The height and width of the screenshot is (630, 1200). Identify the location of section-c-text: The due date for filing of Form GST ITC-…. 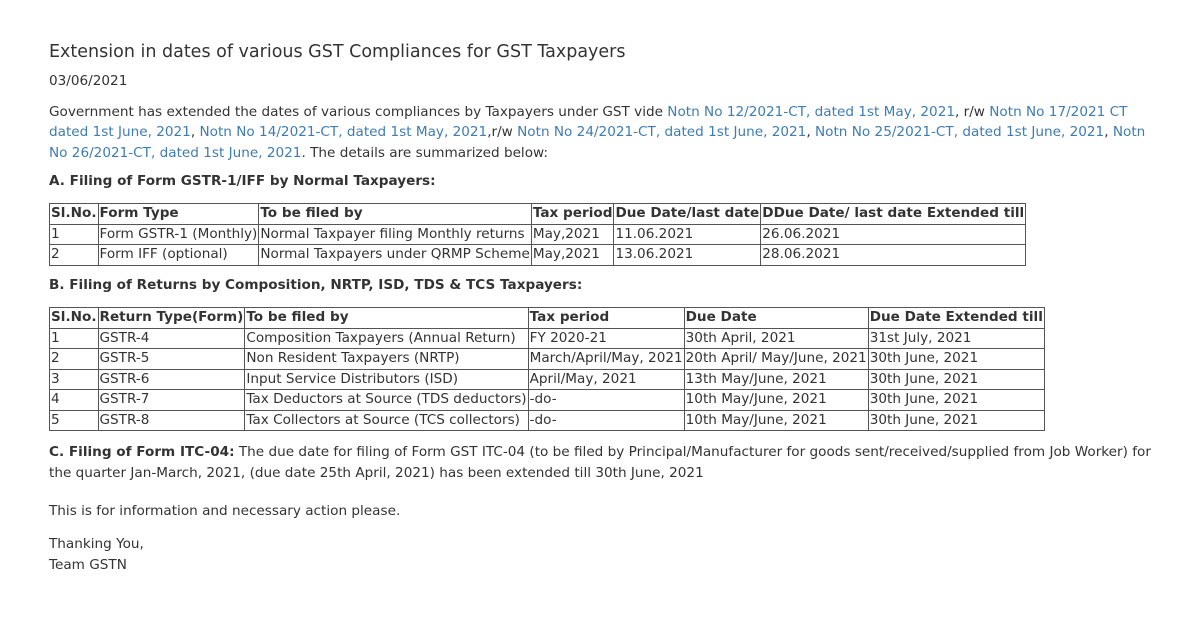
(600, 462).